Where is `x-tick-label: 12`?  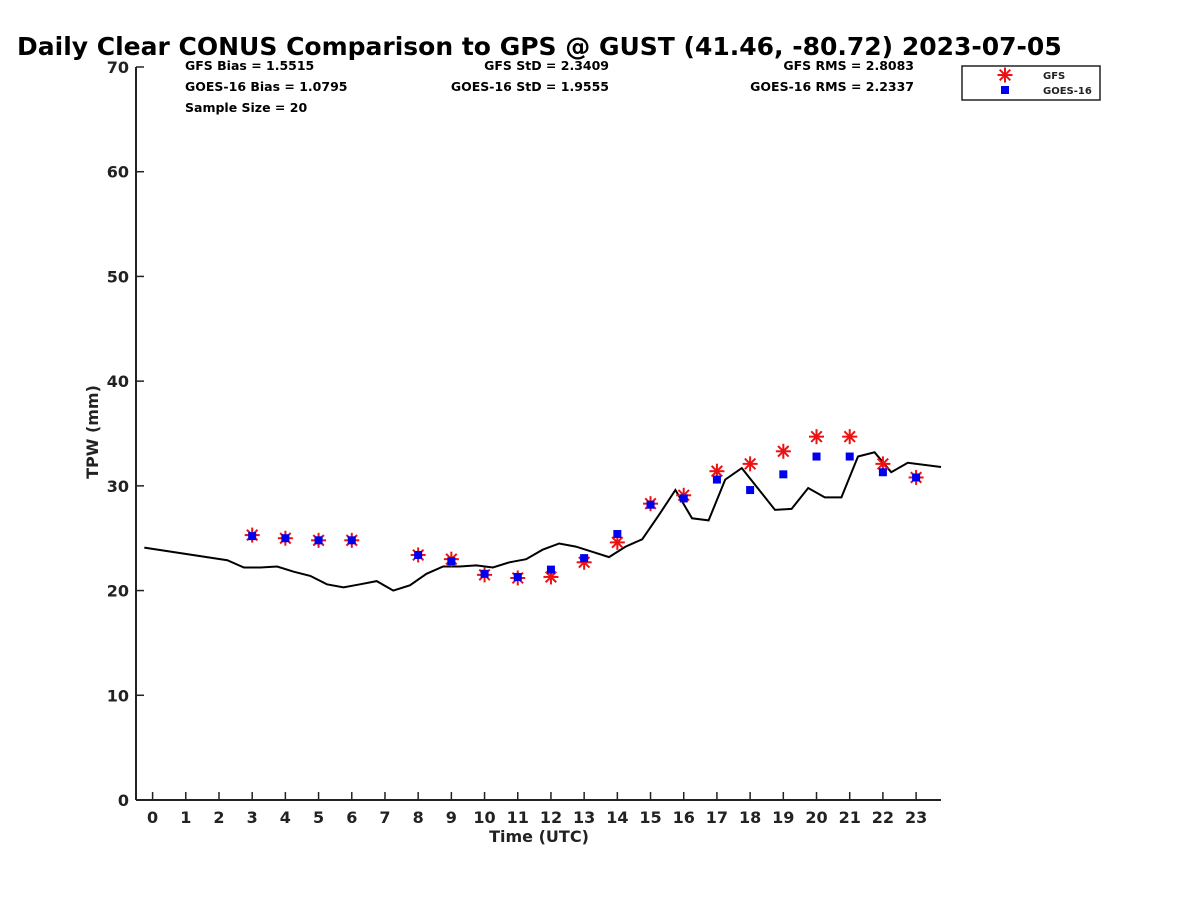 x-tick-label: 12 is located at coordinates (551, 817).